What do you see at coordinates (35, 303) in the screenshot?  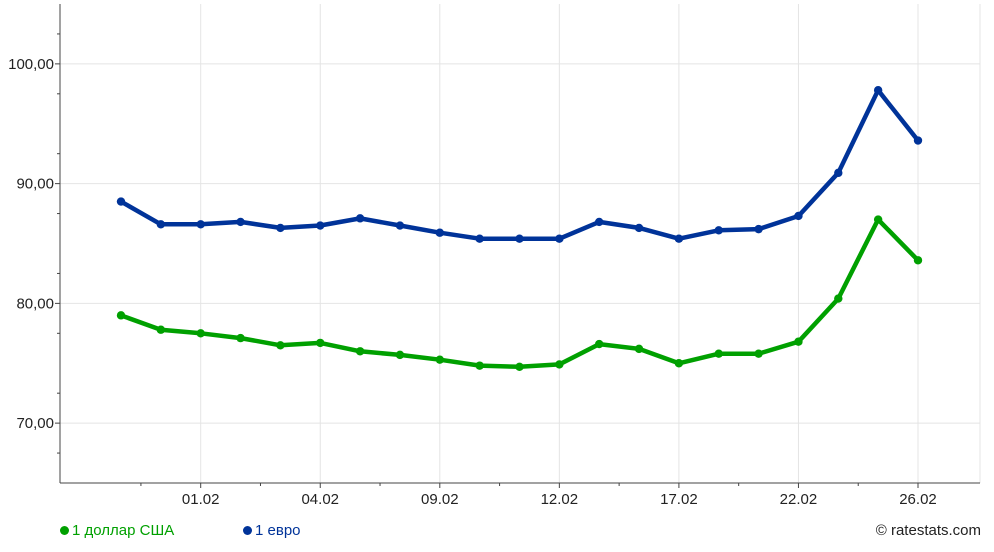 I see `y-tick-label: 80,00` at bounding box center [35, 303].